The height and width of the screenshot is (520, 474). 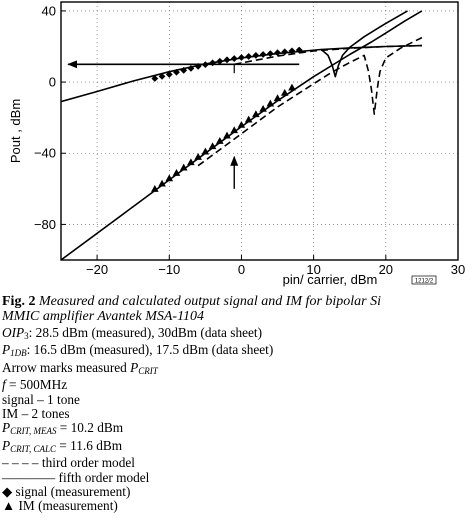 I want to click on x-tick-label: −20, so click(x=97, y=269).